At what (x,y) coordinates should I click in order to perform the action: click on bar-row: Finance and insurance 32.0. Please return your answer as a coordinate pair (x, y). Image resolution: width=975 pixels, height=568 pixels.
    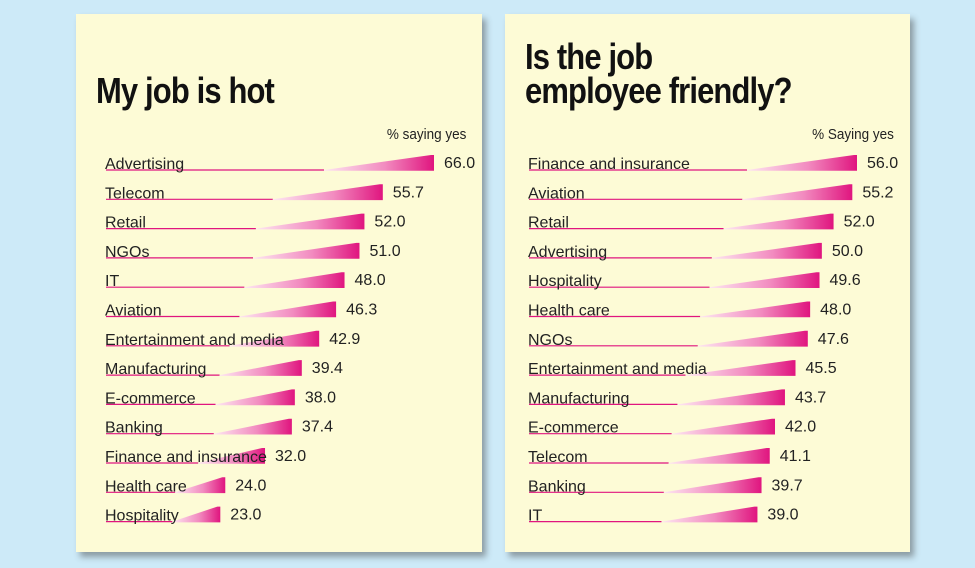
    Looking at the image, I should click on (205, 457).